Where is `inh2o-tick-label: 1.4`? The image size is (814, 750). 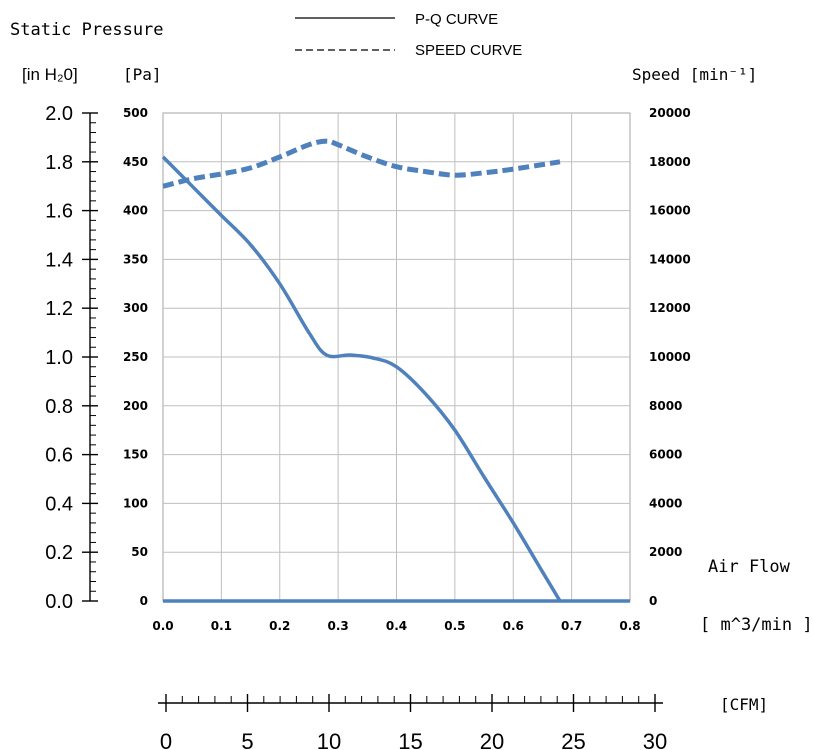
inh2o-tick-label: 1.4 is located at coordinates (59, 260).